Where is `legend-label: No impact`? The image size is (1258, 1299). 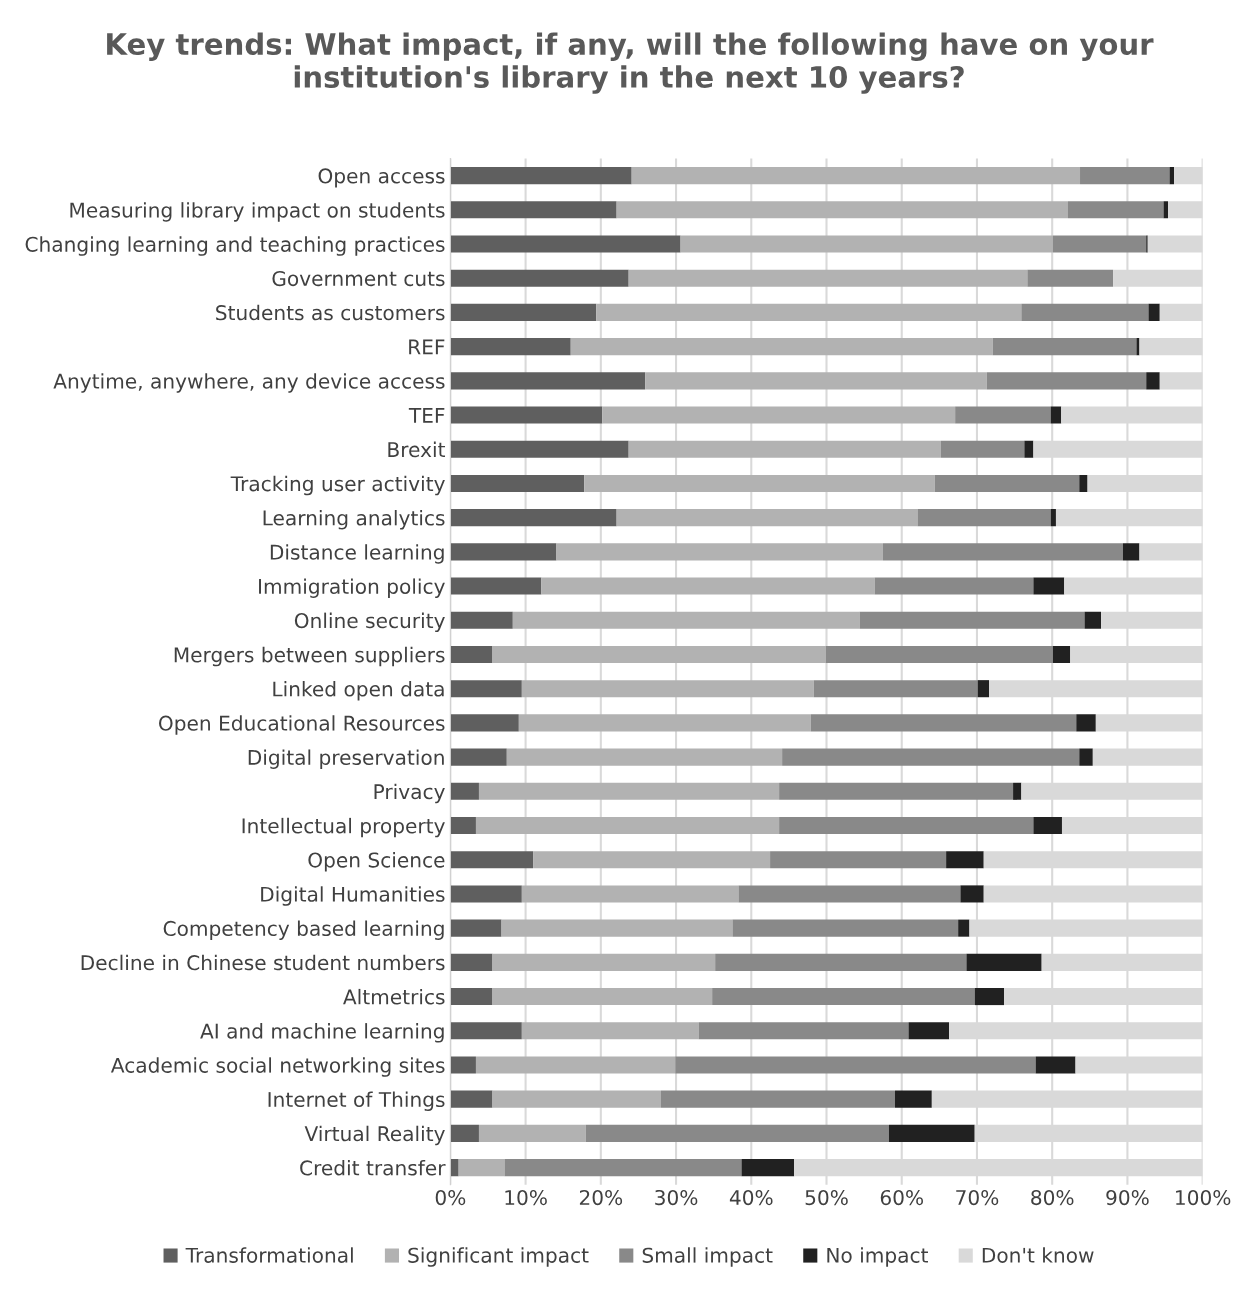
legend-label: No impact is located at coordinates (877, 1257).